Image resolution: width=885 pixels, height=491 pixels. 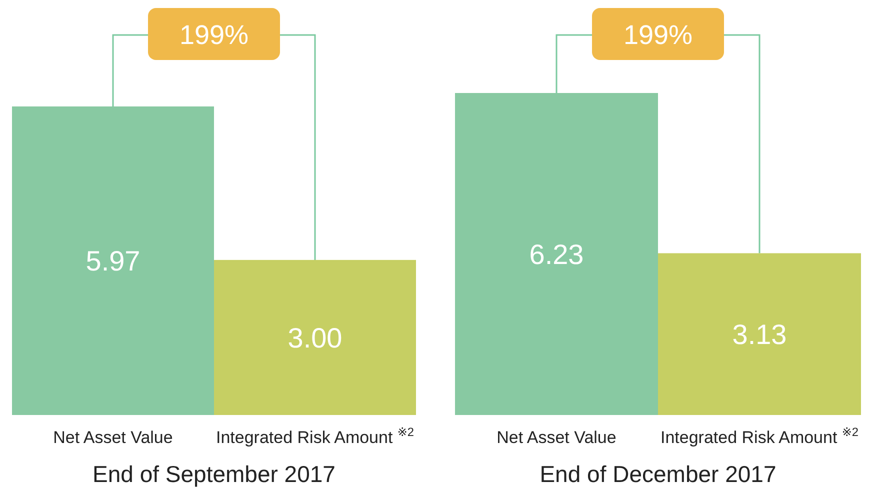 What do you see at coordinates (658, 474) in the screenshot?
I see `x-axis-title: End of December 2017` at bounding box center [658, 474].